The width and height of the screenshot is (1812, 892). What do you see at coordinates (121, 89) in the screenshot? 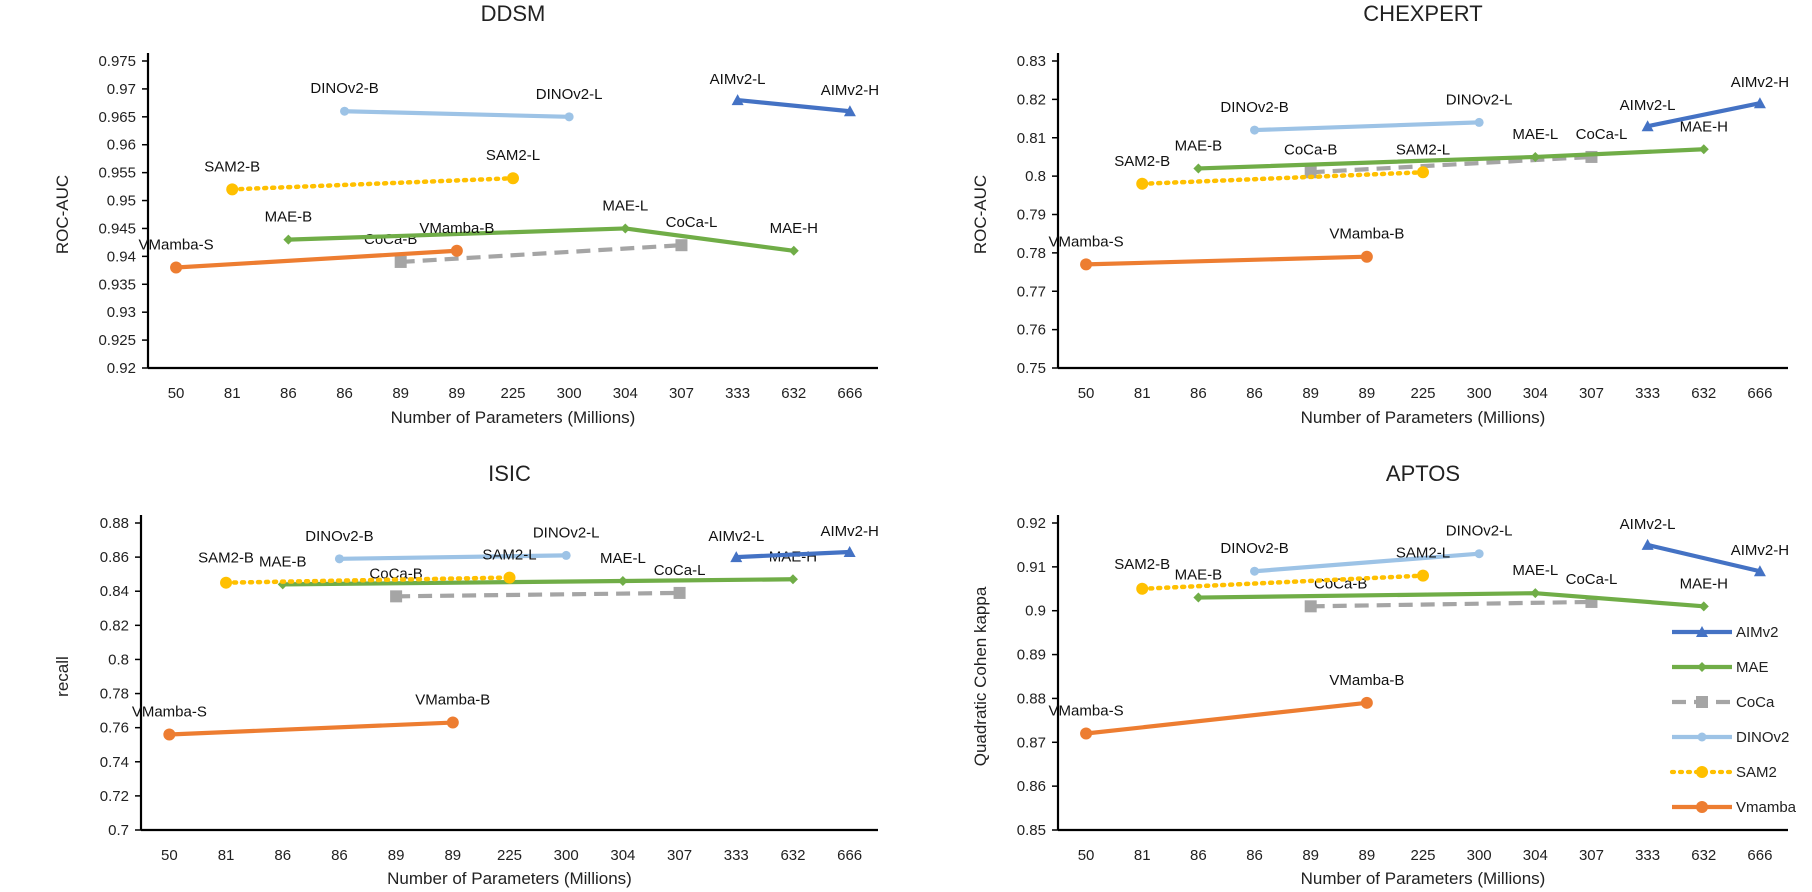
I see `y-tick-label: 0.97` at bounding box center [121, 89].